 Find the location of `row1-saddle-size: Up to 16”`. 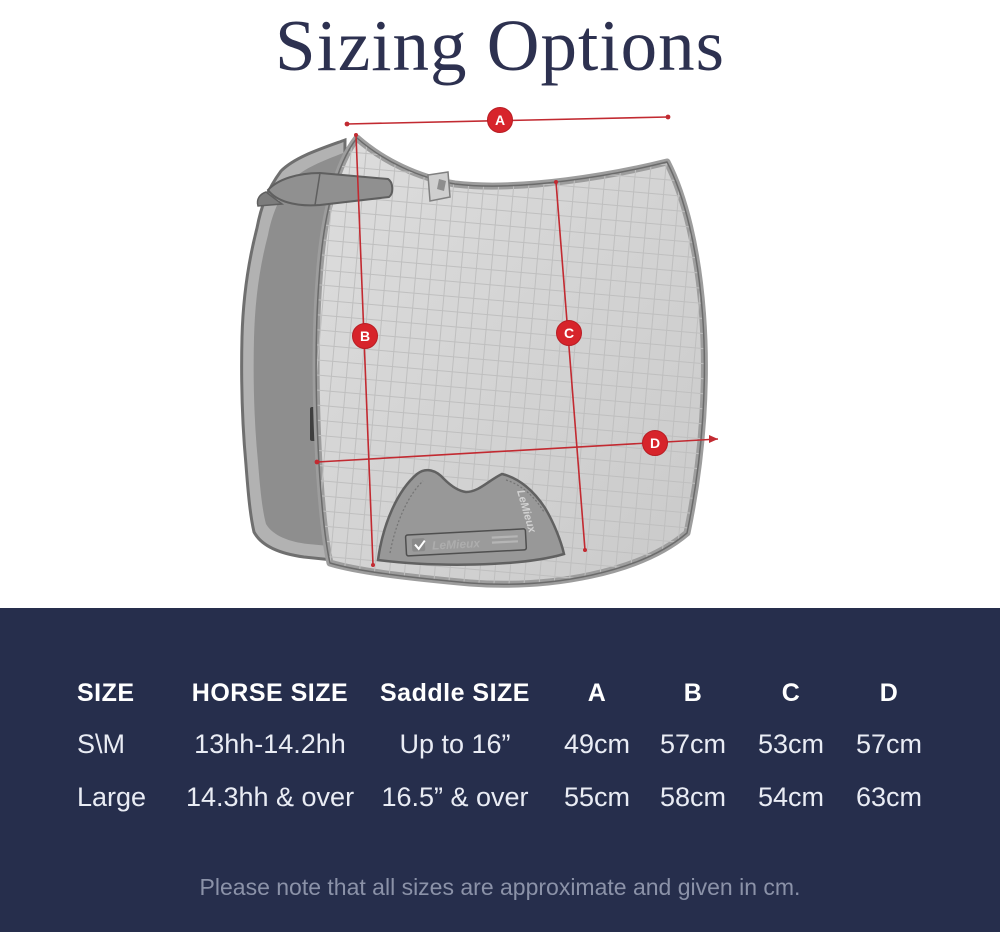

row1-saddle-size: Up to 16” is located at coordinates (455, 744).